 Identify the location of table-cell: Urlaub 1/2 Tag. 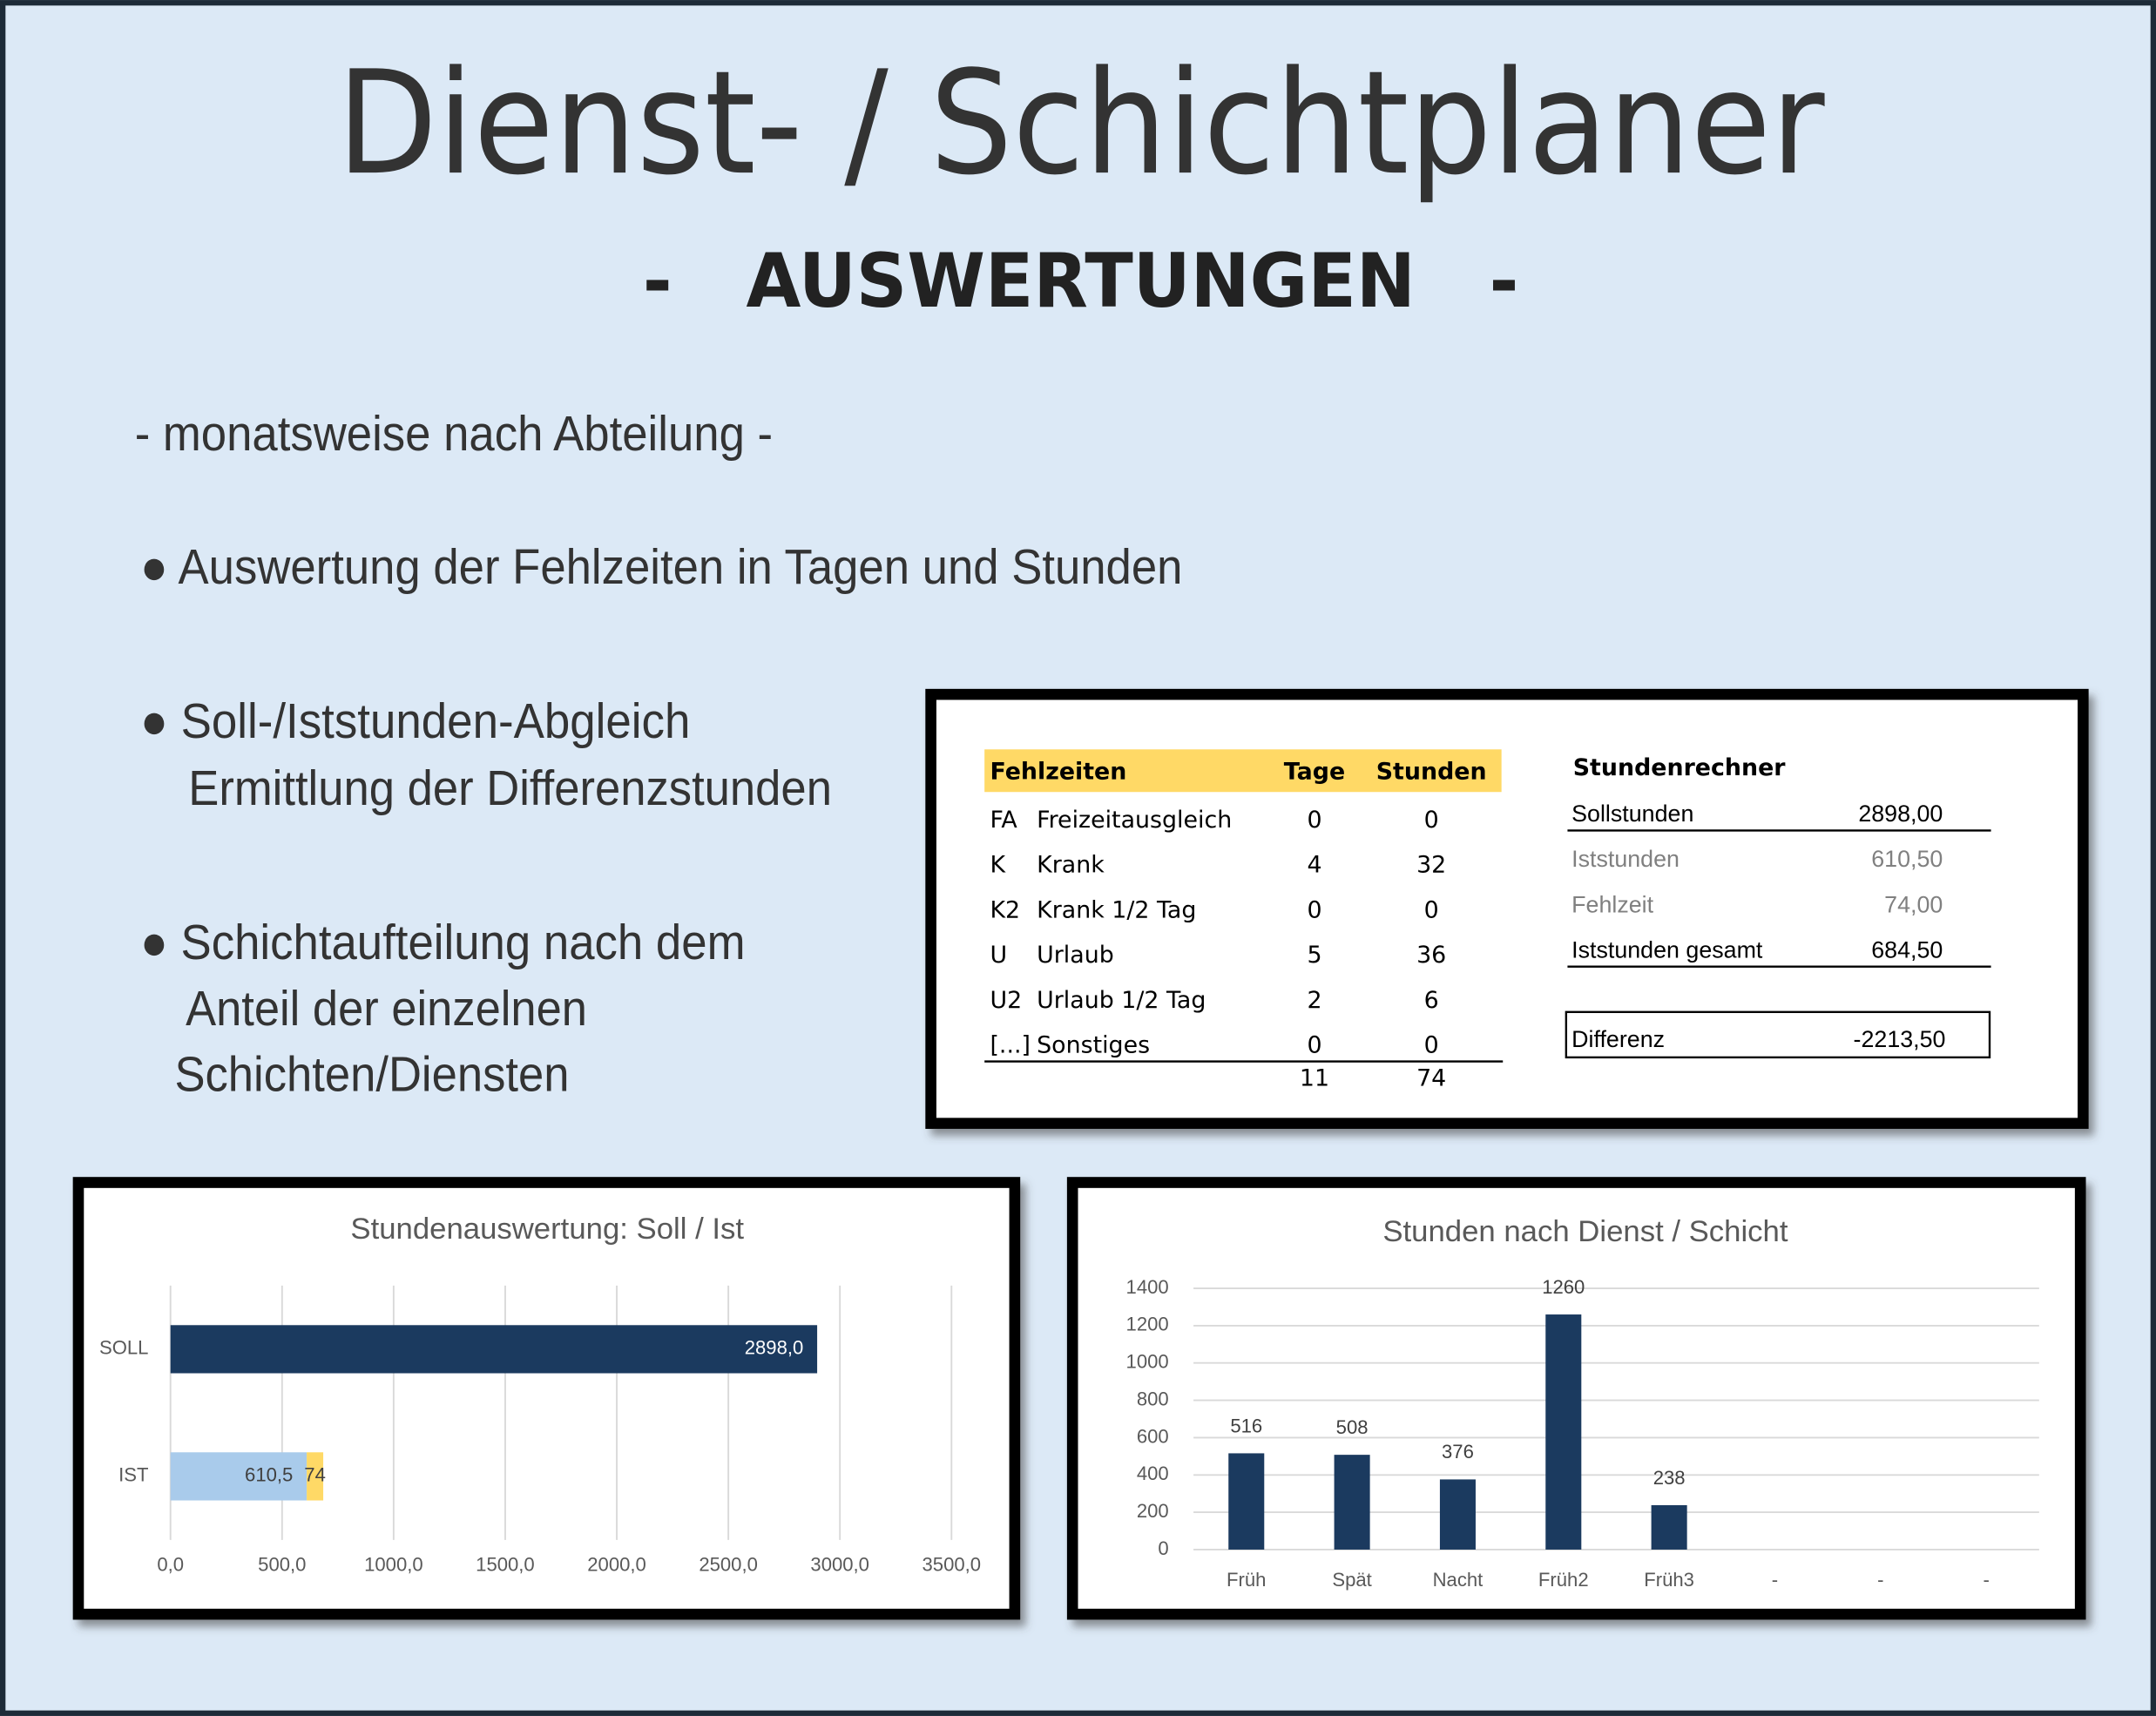
(1122, 1000).